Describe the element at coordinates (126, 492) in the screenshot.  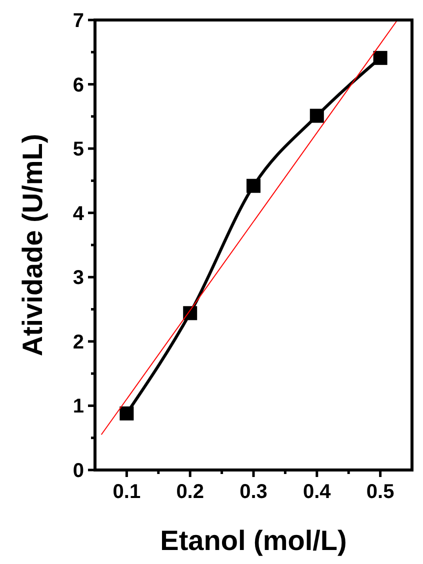
I see `x-tick-label: 0.1` at that location.